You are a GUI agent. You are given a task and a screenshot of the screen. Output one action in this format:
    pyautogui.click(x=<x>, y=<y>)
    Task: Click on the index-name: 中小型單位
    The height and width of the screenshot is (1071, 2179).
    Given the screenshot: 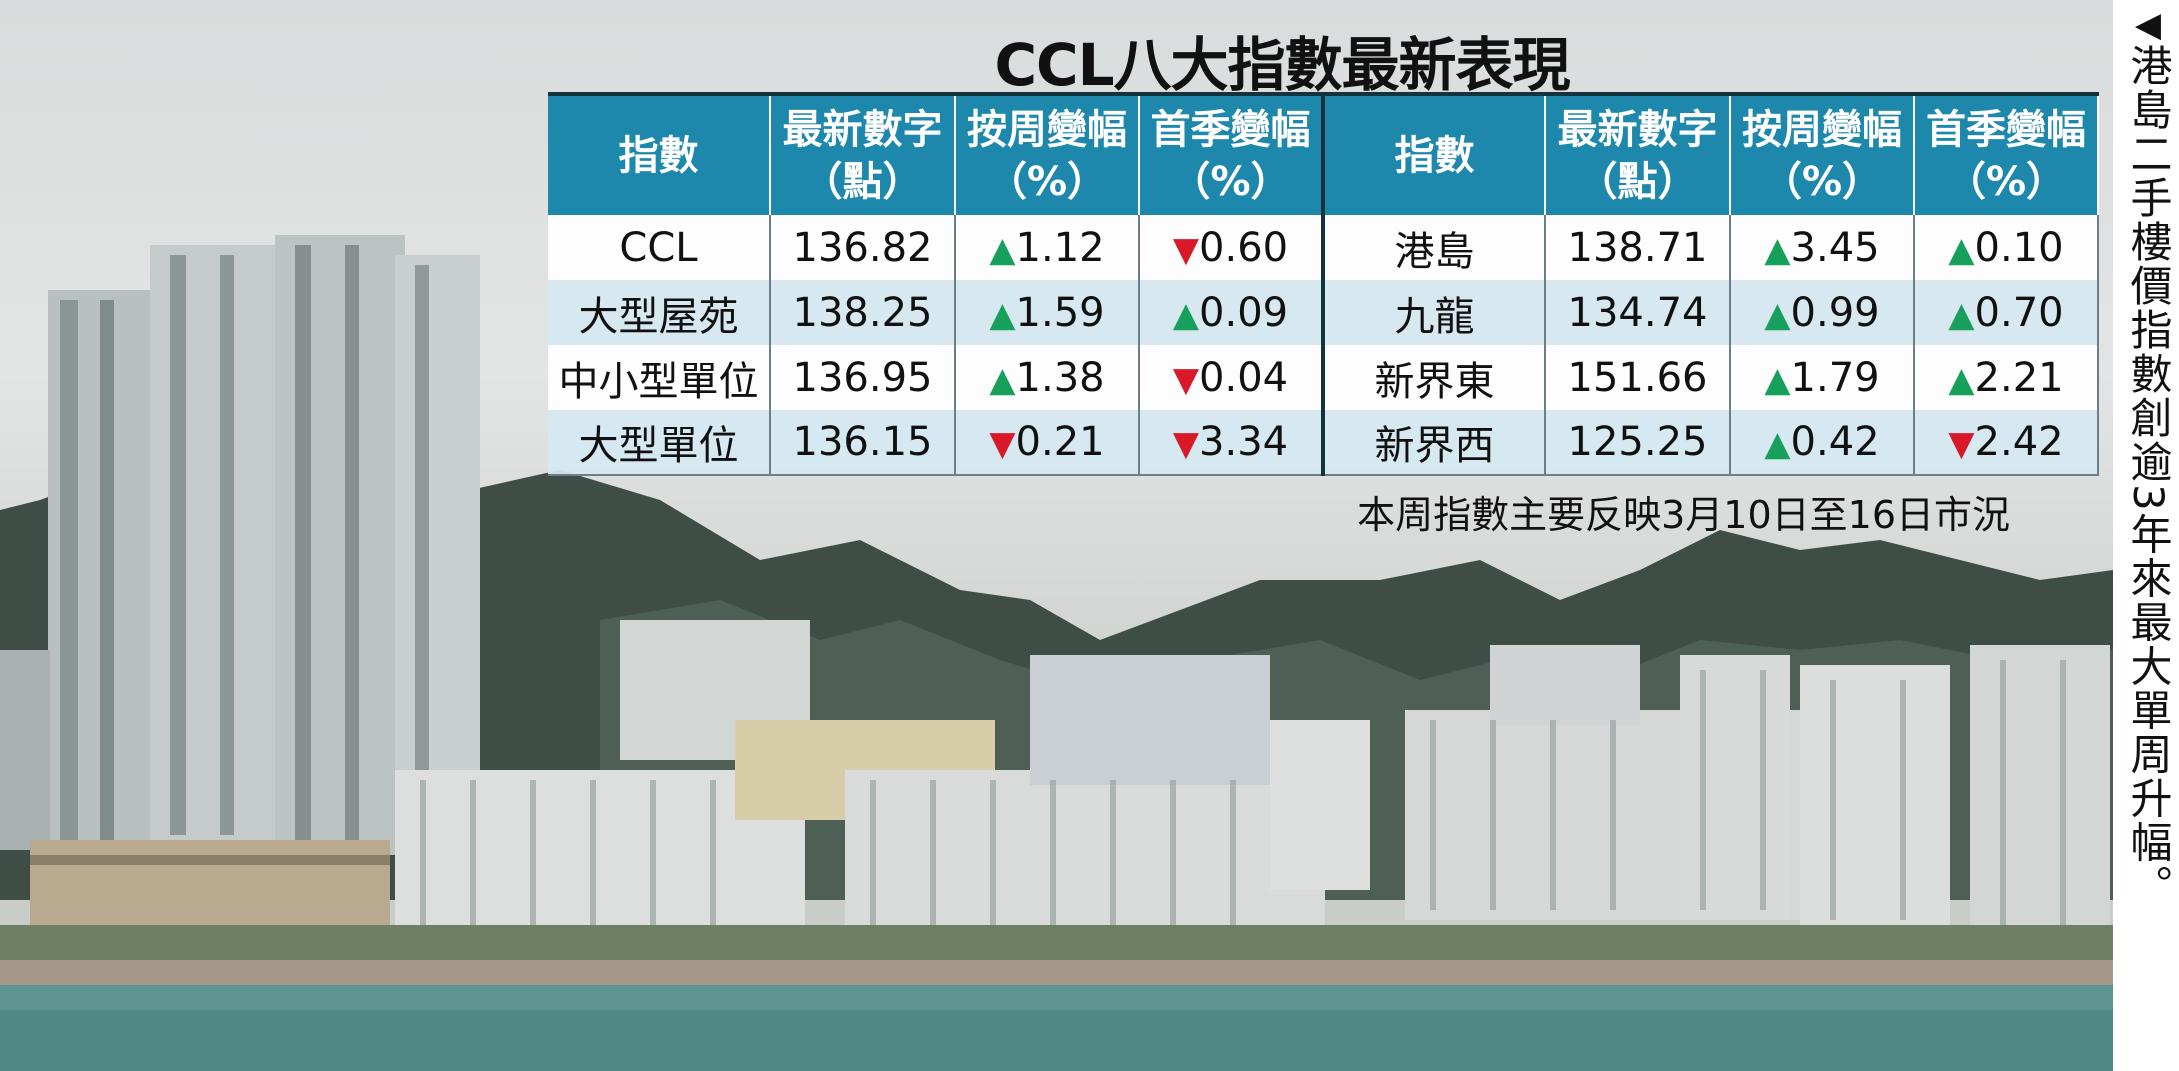 What is the action you would take?
    pyautogui.click(x=659, y=377)
    